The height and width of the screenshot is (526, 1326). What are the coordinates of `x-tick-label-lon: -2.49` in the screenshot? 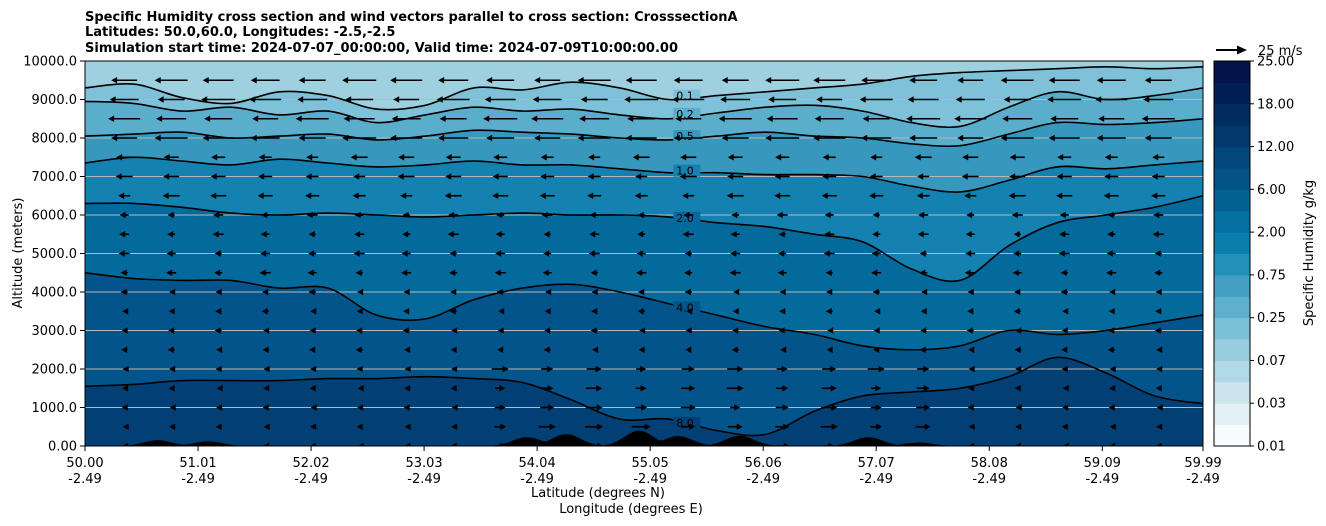 It's located at (763, 479).